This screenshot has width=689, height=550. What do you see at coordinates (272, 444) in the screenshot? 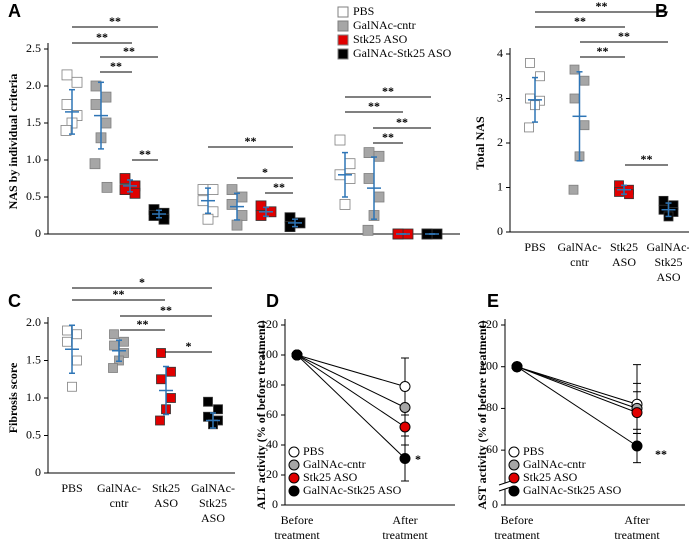
I see `y-tick-label: 40` at bounding box center [272, 444].